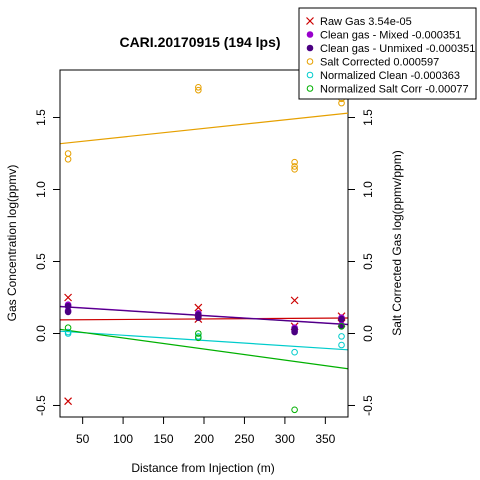  Describe the element at coordinates (204, 439) in the screenshot. I see `x-tick-label: 200` at that location.